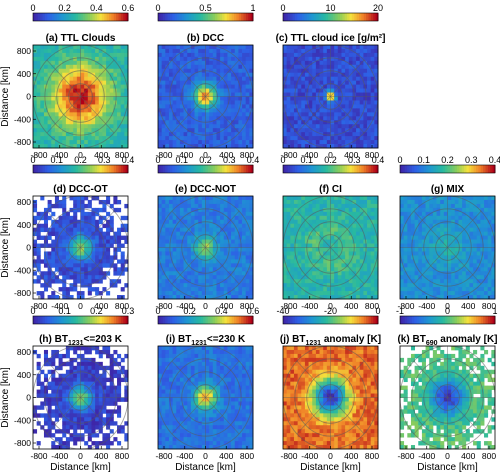 The height and width of the screenshot is (474, 500). What do you see at coordinates (59, 155) in the screenshot?
I see `x-tick-label: -400` at bounding box center [59, 155].